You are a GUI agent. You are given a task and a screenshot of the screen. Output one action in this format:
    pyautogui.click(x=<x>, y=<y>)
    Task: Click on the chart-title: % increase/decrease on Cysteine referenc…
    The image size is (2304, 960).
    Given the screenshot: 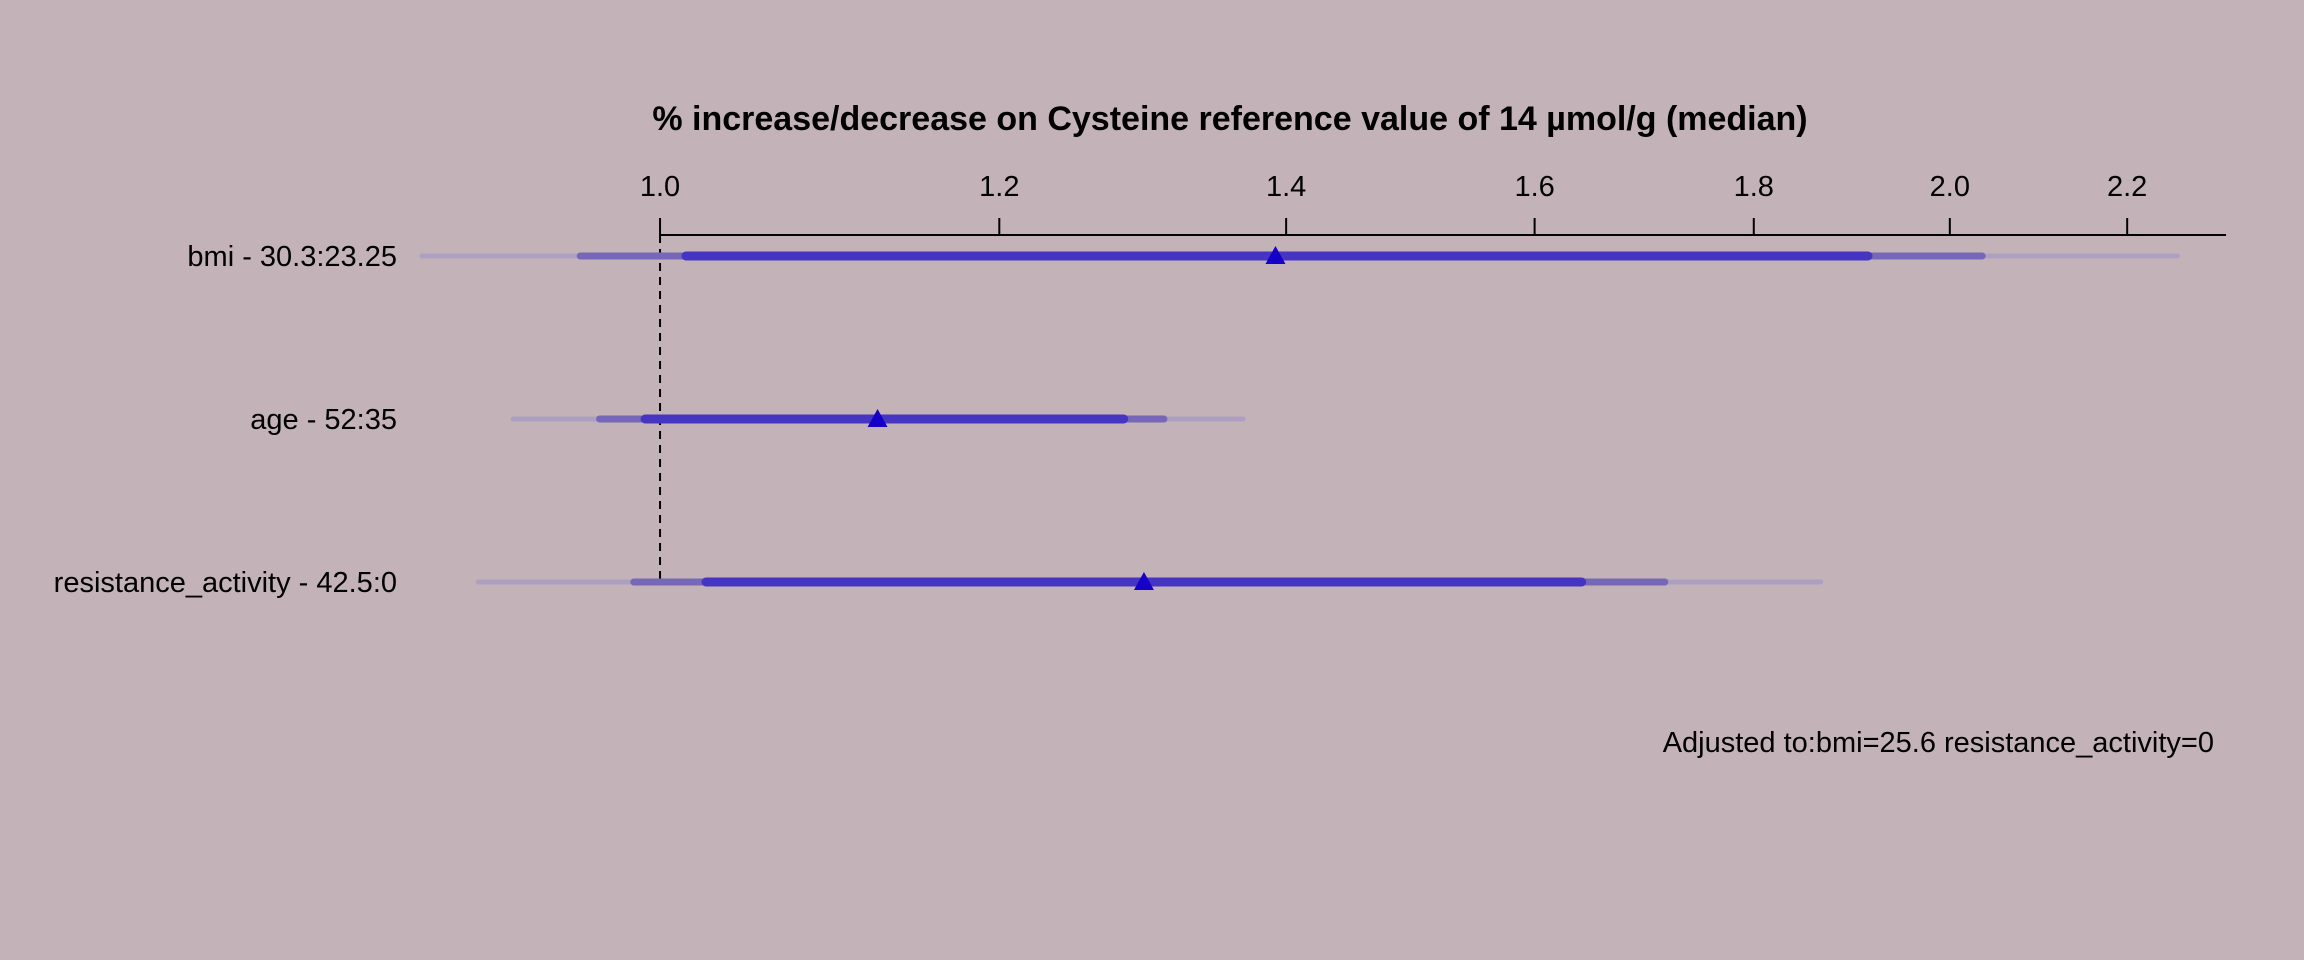 What is the action you would take?
    pyautogui.click(x=1229, y=119)
    